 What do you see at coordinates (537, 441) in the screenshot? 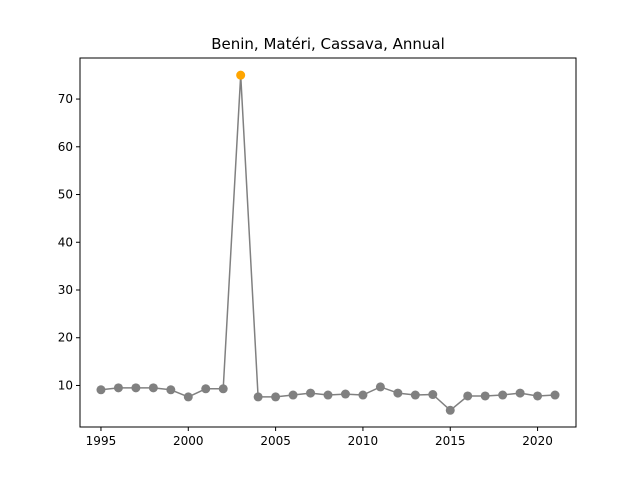
I see `x-tick-label: 2020` at bounding box center [537, 441].